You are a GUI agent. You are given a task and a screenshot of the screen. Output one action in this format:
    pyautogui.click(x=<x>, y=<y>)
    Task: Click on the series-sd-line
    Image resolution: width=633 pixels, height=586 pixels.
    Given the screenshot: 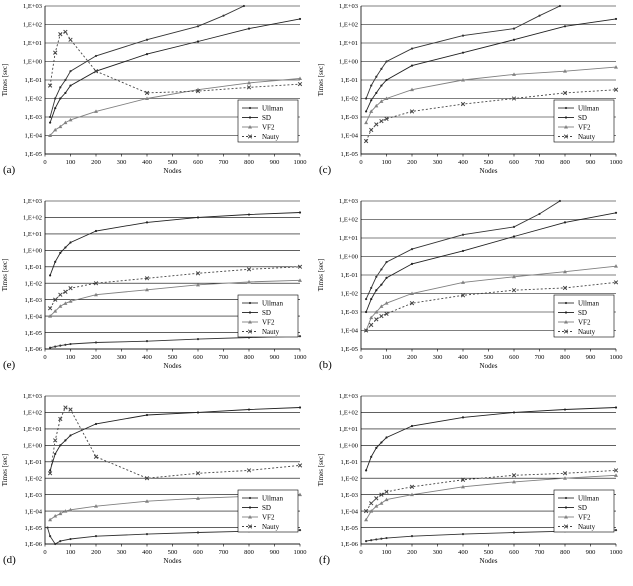 What is the action you would take?
    pyautogui.click(x=491, y=65)
    